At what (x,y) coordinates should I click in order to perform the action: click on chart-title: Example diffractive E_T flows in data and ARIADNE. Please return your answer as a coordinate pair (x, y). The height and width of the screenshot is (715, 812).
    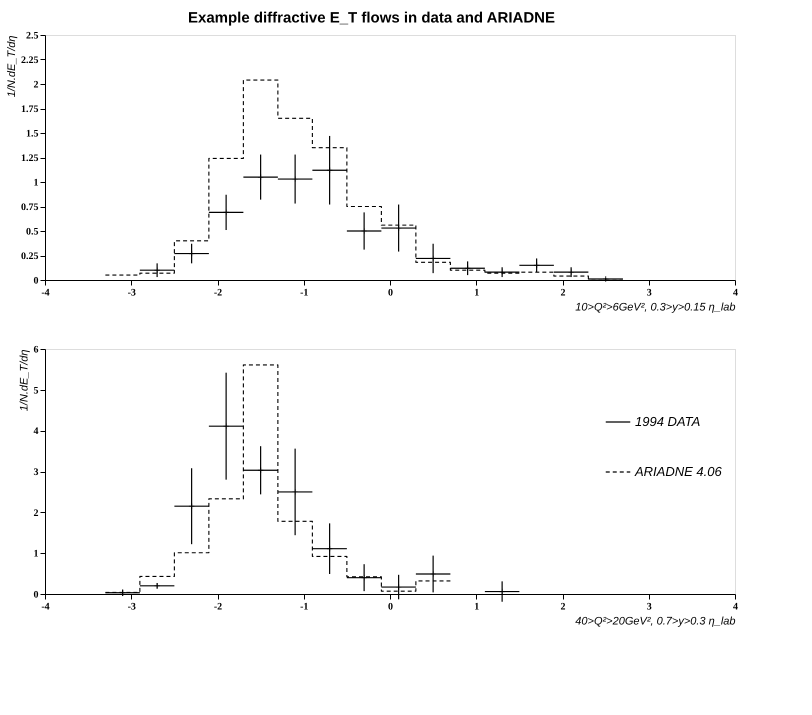
    Looking at the image, I should click on (372, 18).